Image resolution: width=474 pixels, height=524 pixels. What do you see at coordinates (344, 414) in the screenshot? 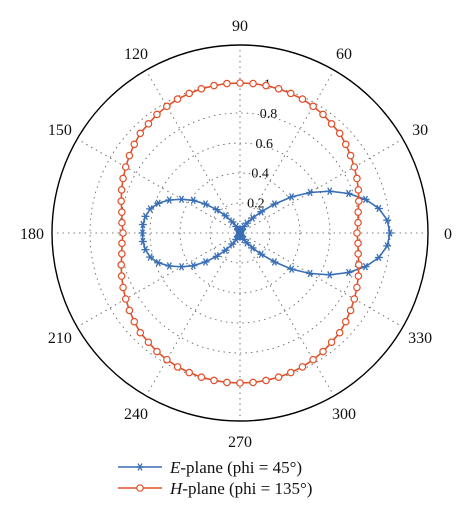
I see `angle-tick-label: 300` at bounding box center [344, 414].